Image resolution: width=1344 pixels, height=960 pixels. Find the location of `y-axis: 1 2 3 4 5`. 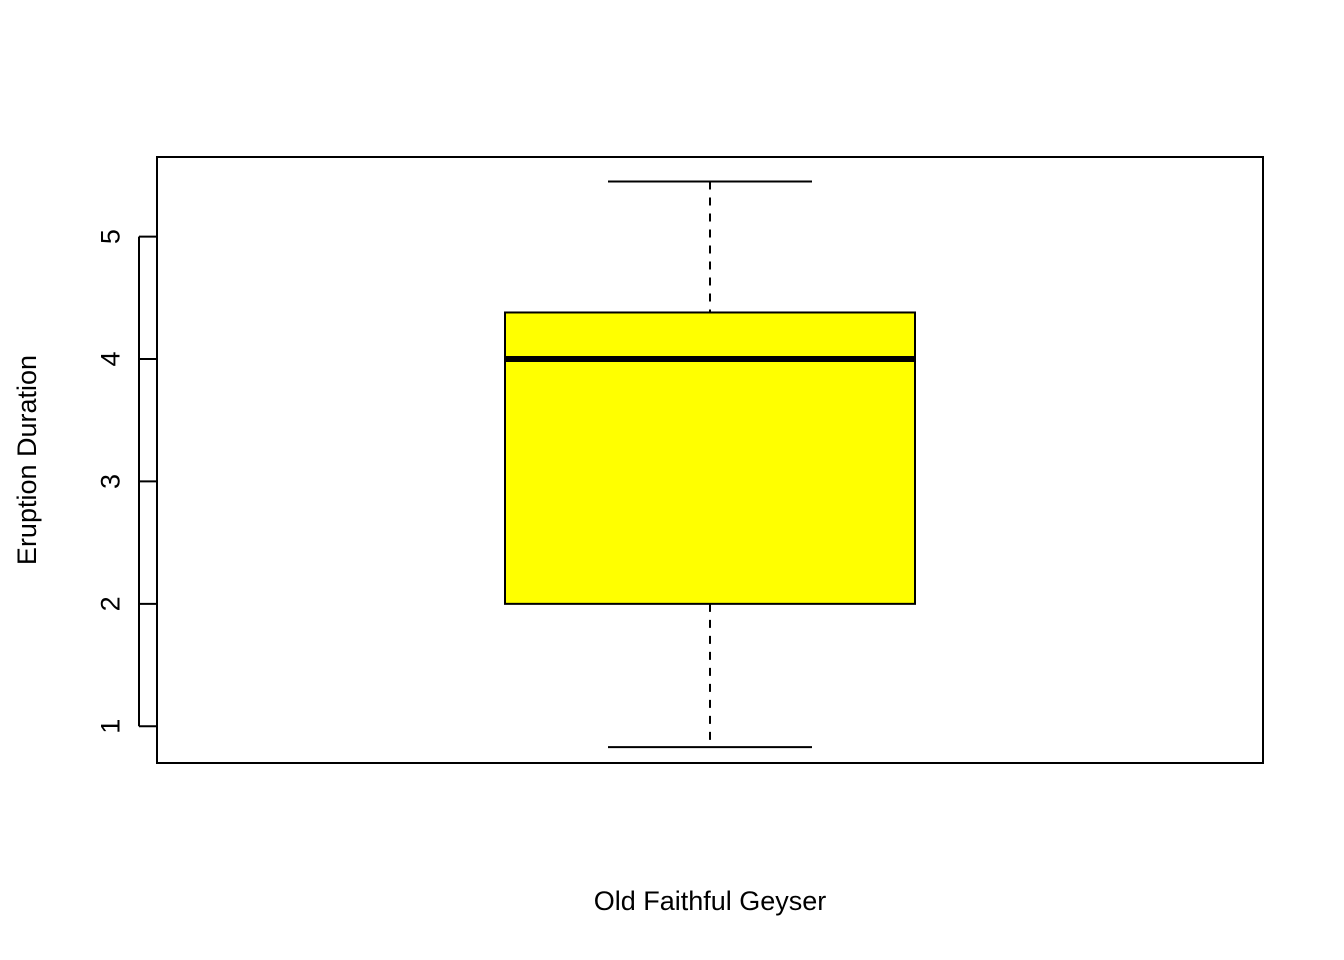

y-axis: 1 2 3 4 5 is located at coordinates (126, 481).